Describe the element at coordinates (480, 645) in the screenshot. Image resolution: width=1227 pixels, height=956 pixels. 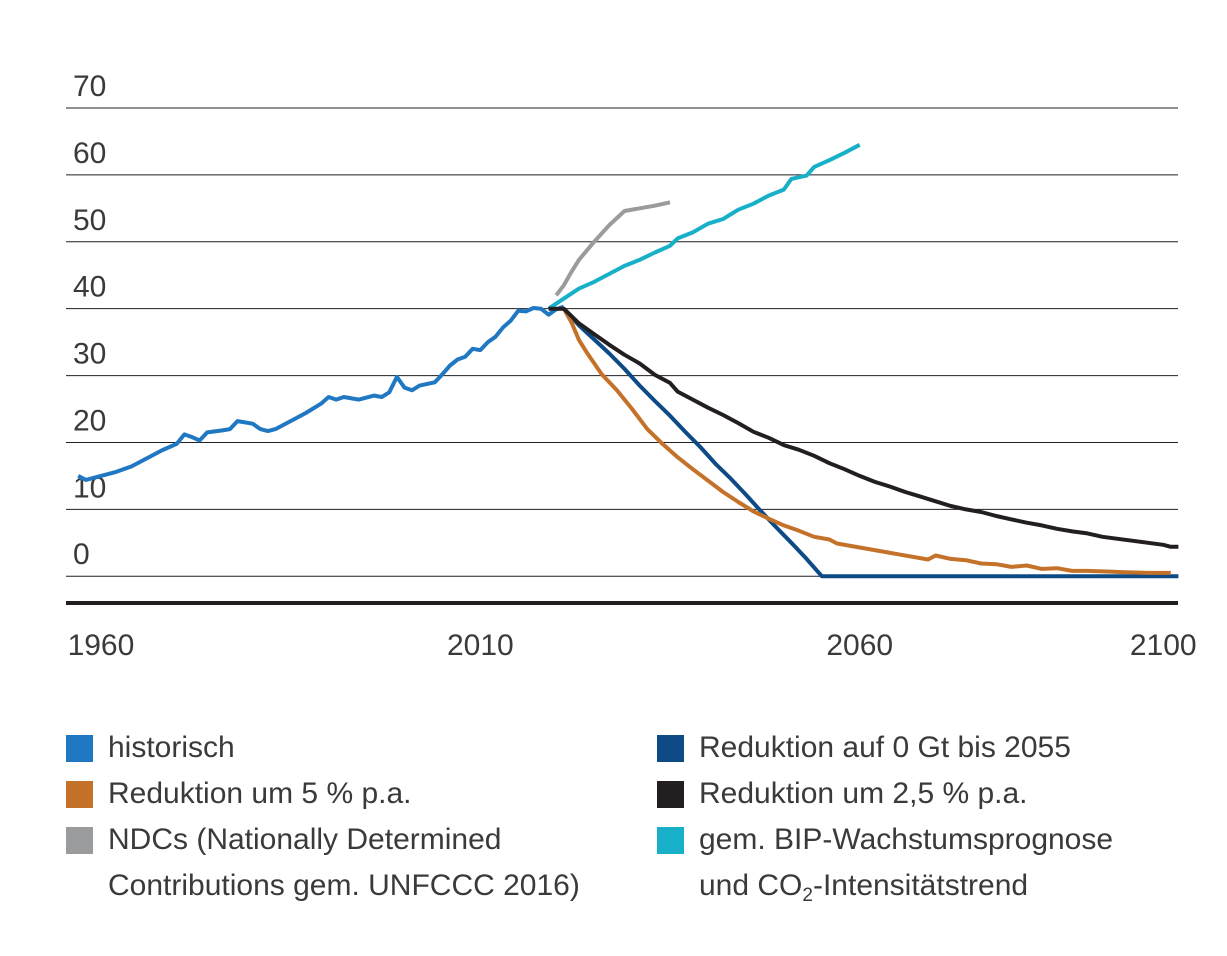
I see `x-tick-label-2010: 2010` at that location.